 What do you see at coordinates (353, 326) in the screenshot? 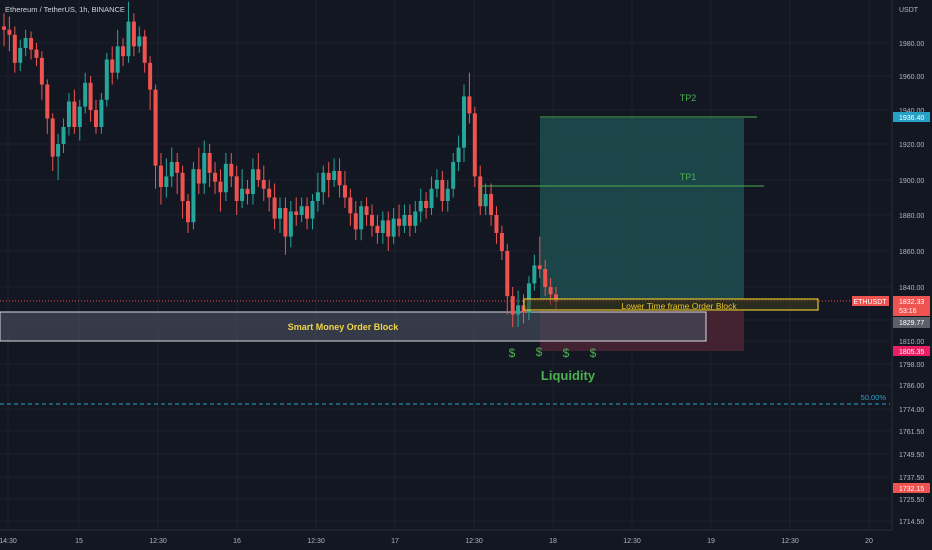
I see `smart-money-order-block` at bounding box center [353, 326].